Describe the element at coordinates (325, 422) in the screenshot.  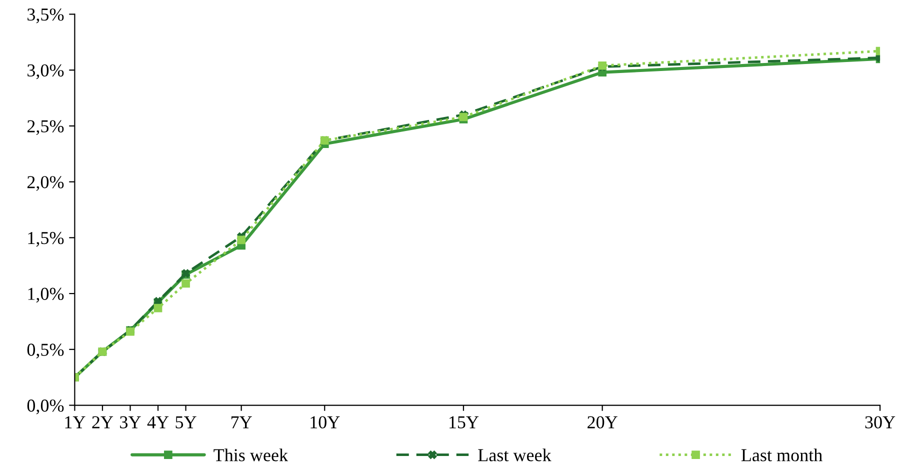
I see `x-tick-label: 10Y` at that location.